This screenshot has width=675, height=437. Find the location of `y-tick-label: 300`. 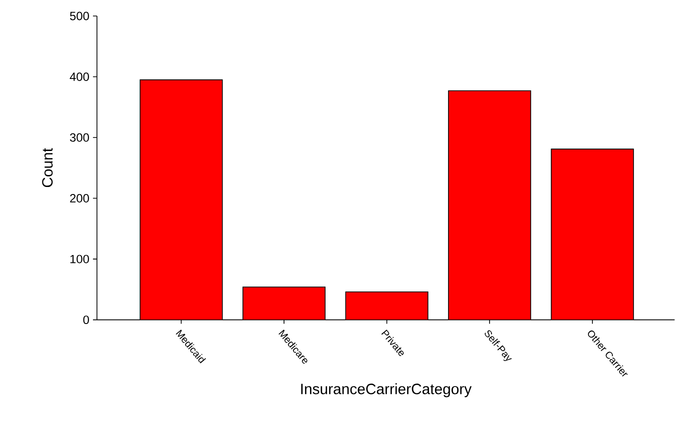

y-tick-label: 300 is located at coordinates (79, 137).